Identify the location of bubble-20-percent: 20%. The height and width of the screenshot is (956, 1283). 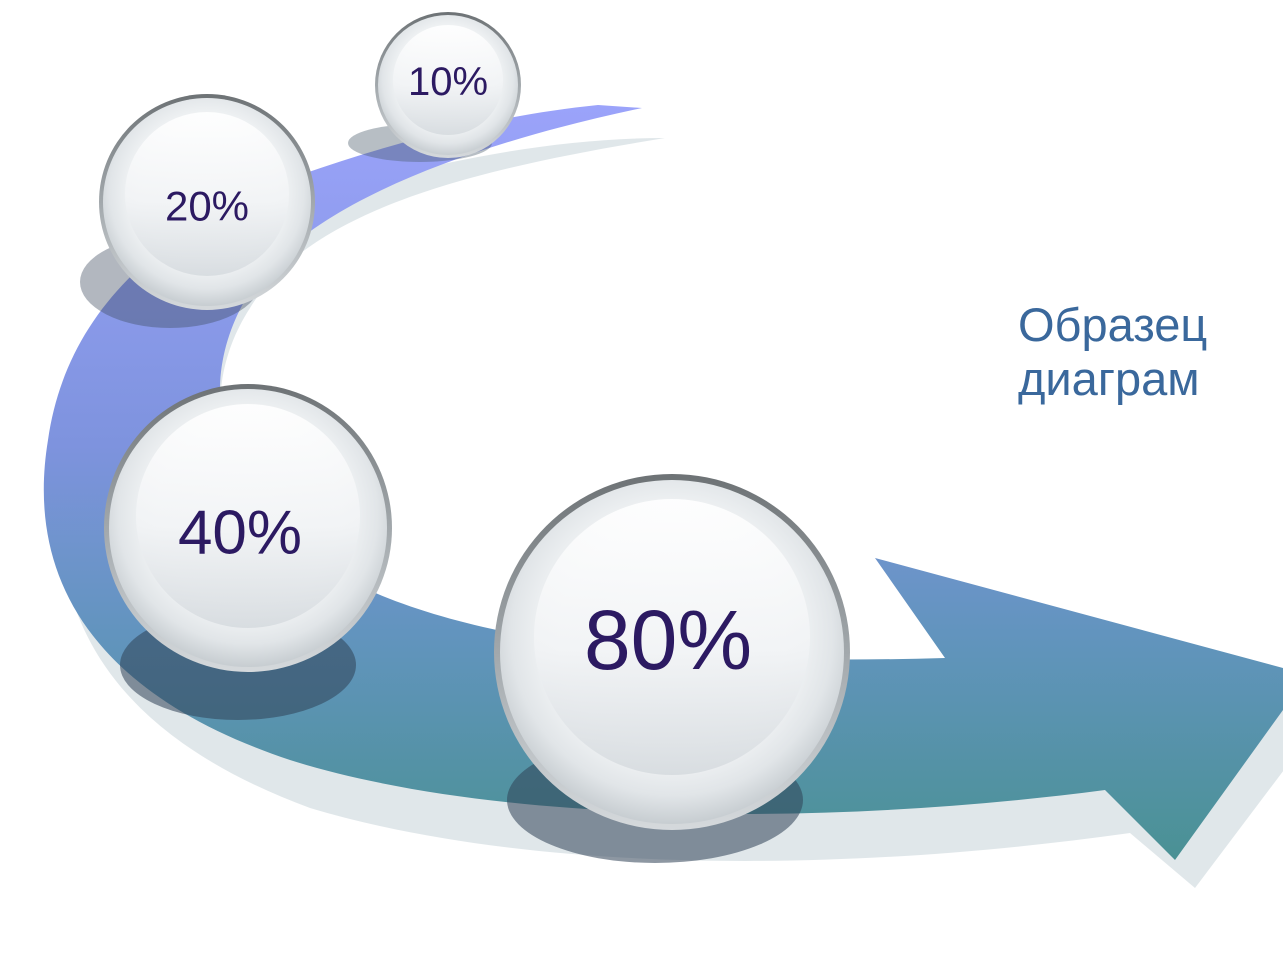
(207, 202).